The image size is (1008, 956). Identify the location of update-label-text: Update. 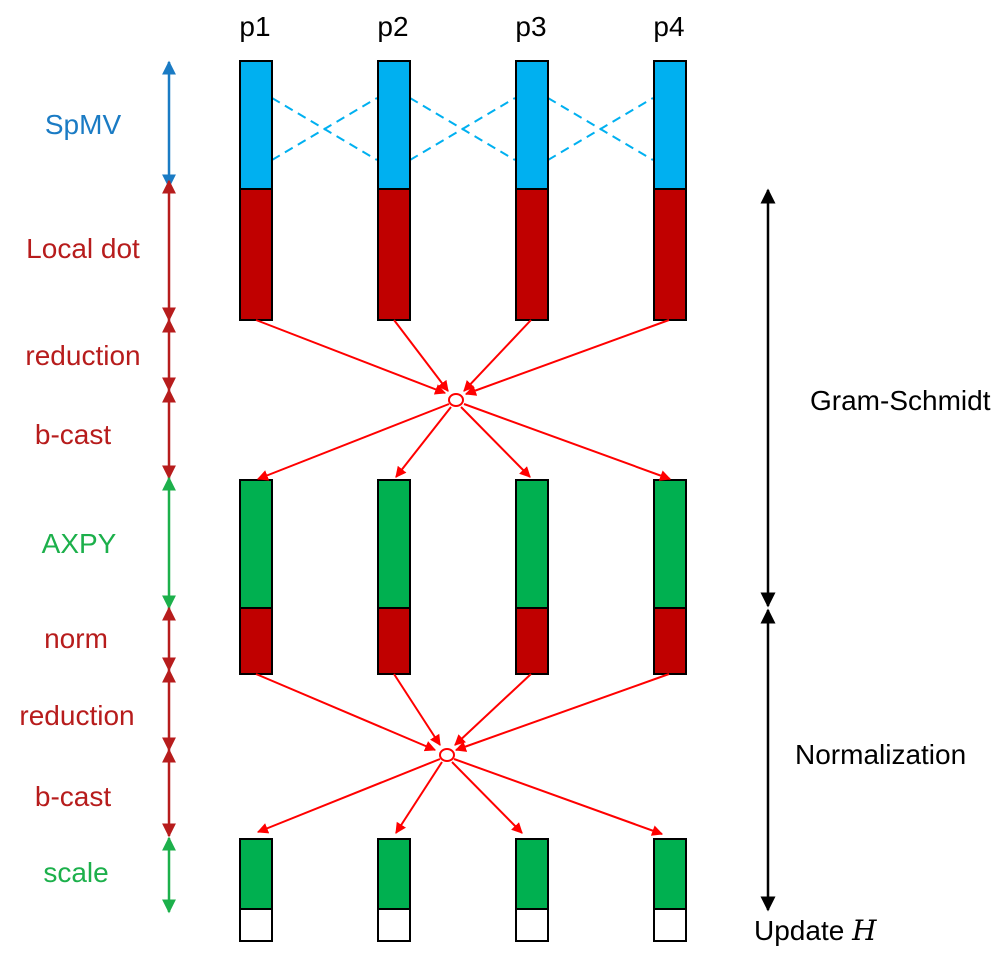
(803, 930).